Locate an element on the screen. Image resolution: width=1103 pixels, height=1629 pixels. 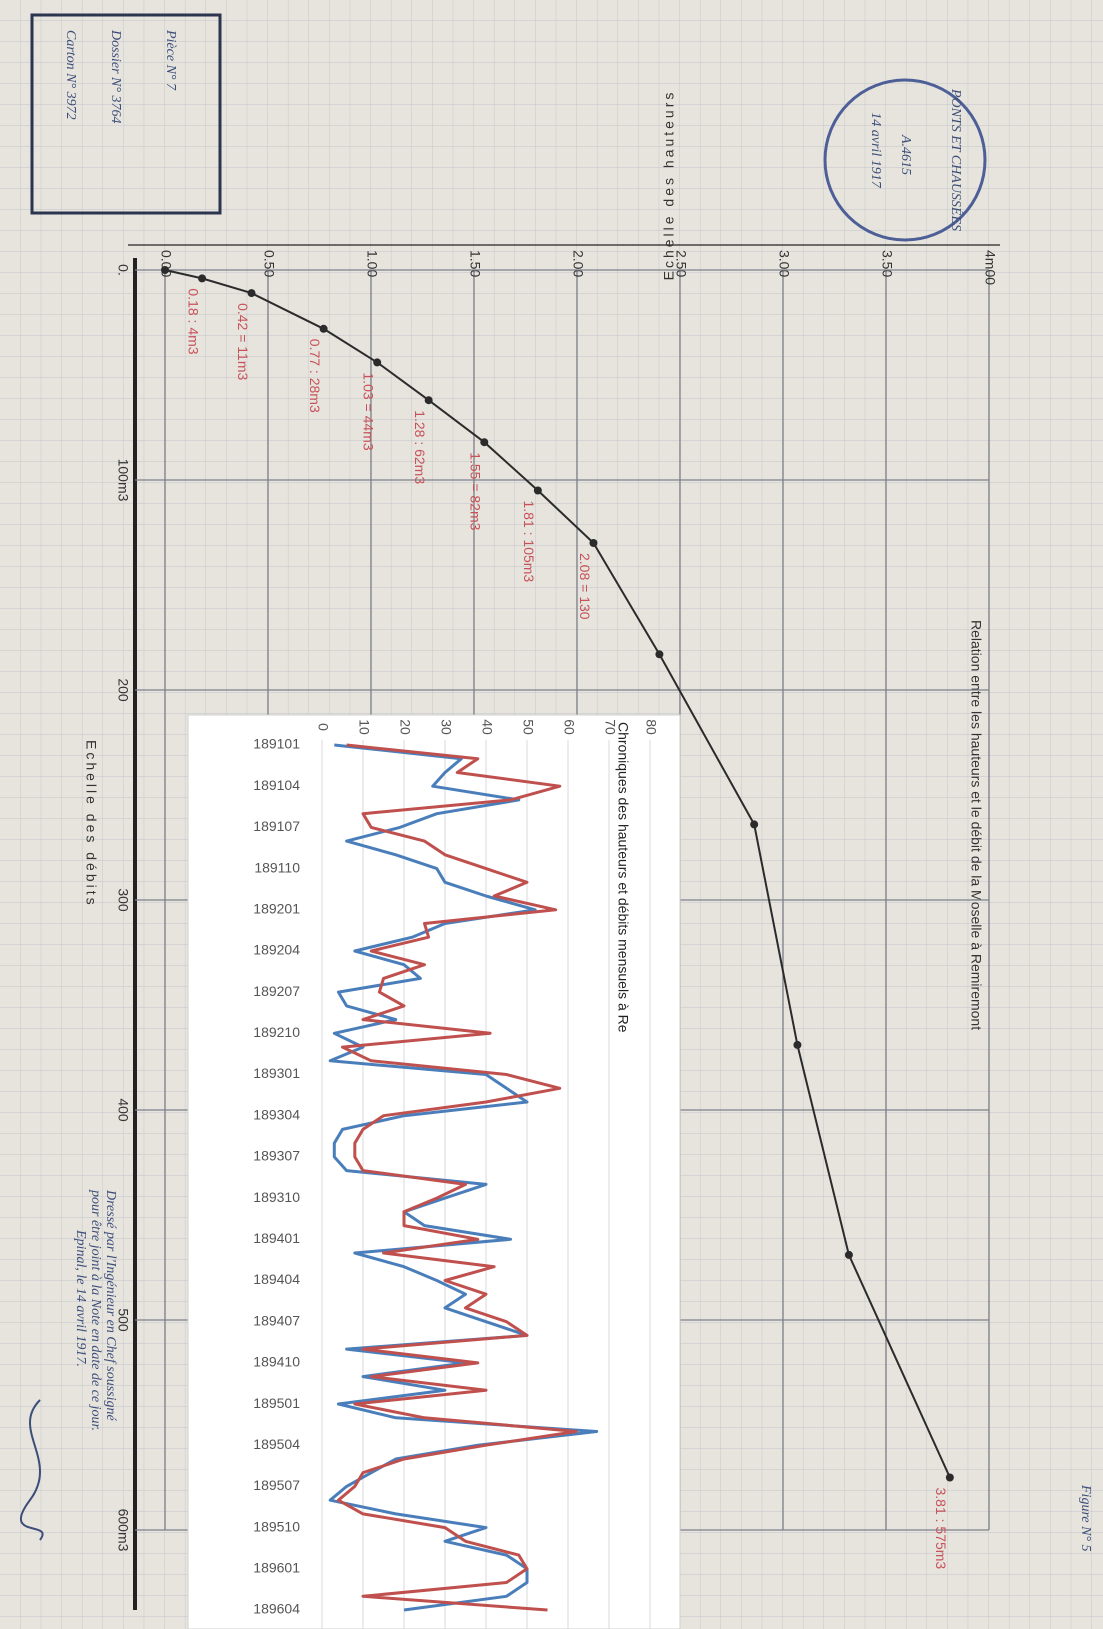
value-label: 1.81 : 105m3 is located at coordinates (529, 542).